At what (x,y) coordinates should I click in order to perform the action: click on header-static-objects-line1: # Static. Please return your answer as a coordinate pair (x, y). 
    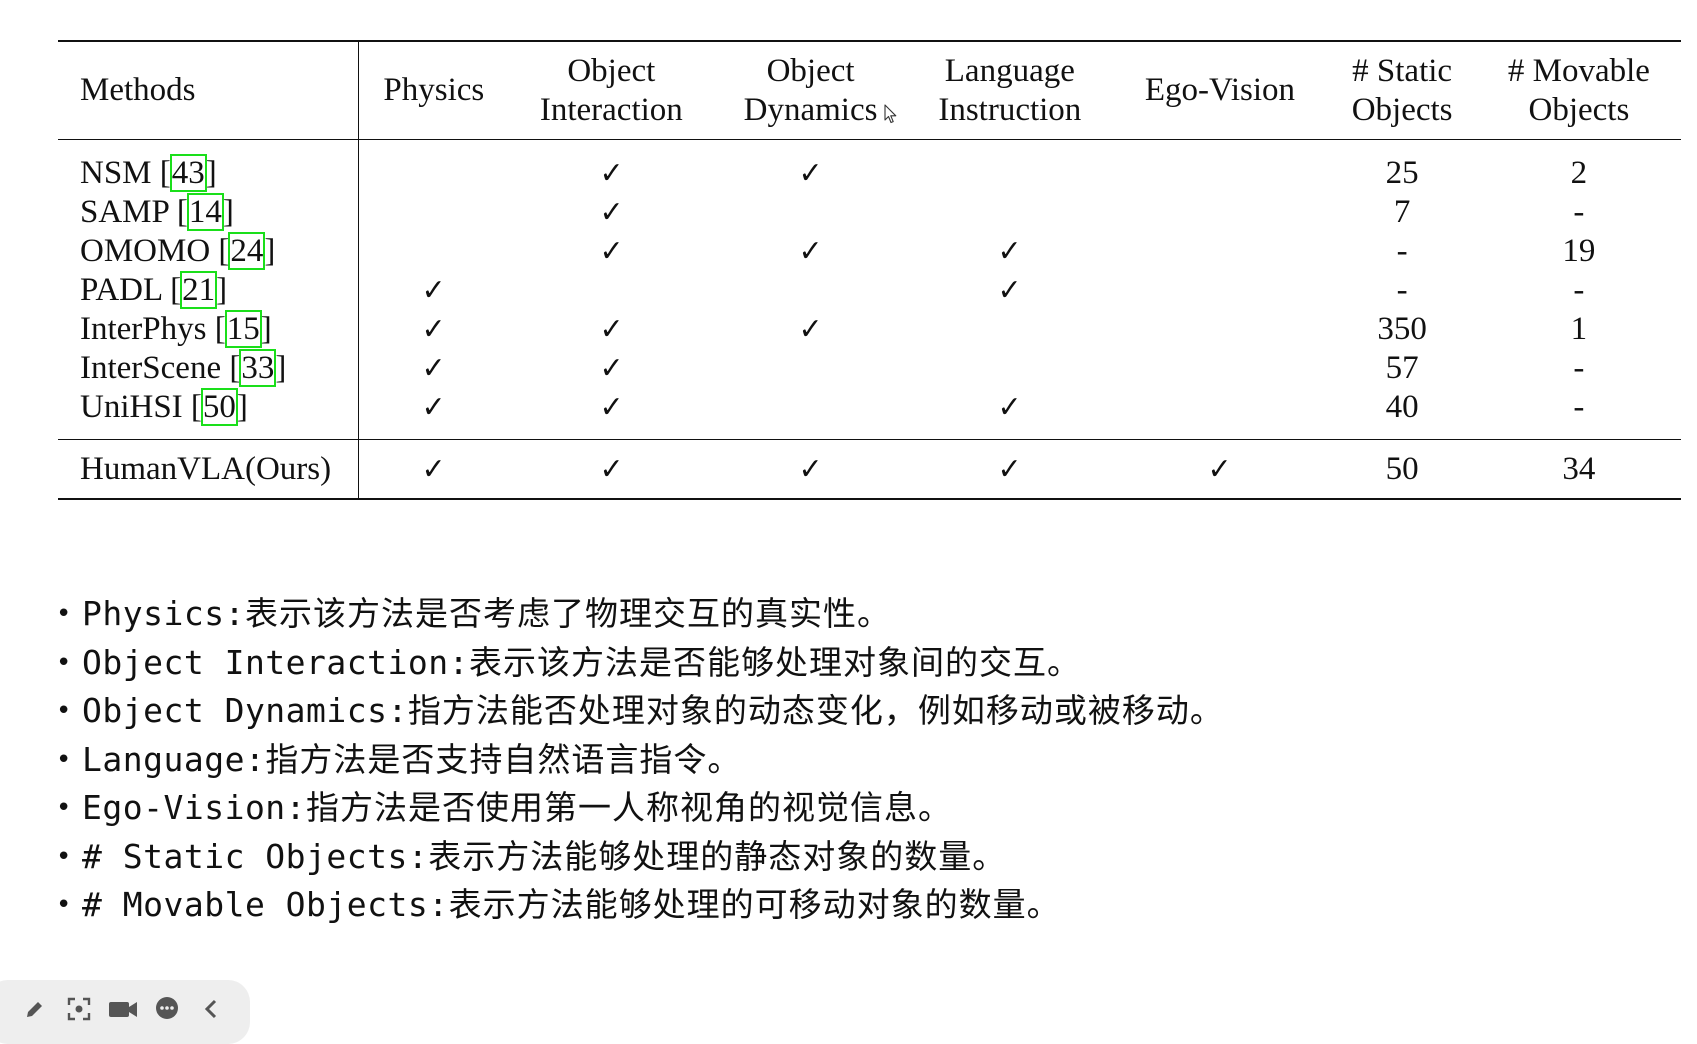
    Looking at the image, I should click on (1402, 71).